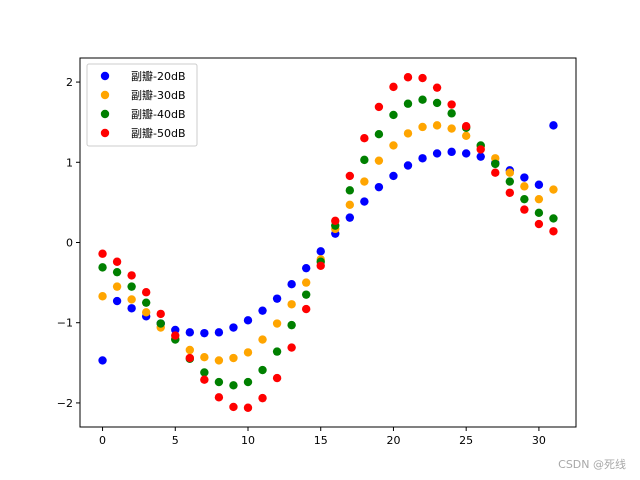 Image resolution: width=640 pixels, height=480 pixels. I want to click on x-tick-label: 30, so click(539, 440).